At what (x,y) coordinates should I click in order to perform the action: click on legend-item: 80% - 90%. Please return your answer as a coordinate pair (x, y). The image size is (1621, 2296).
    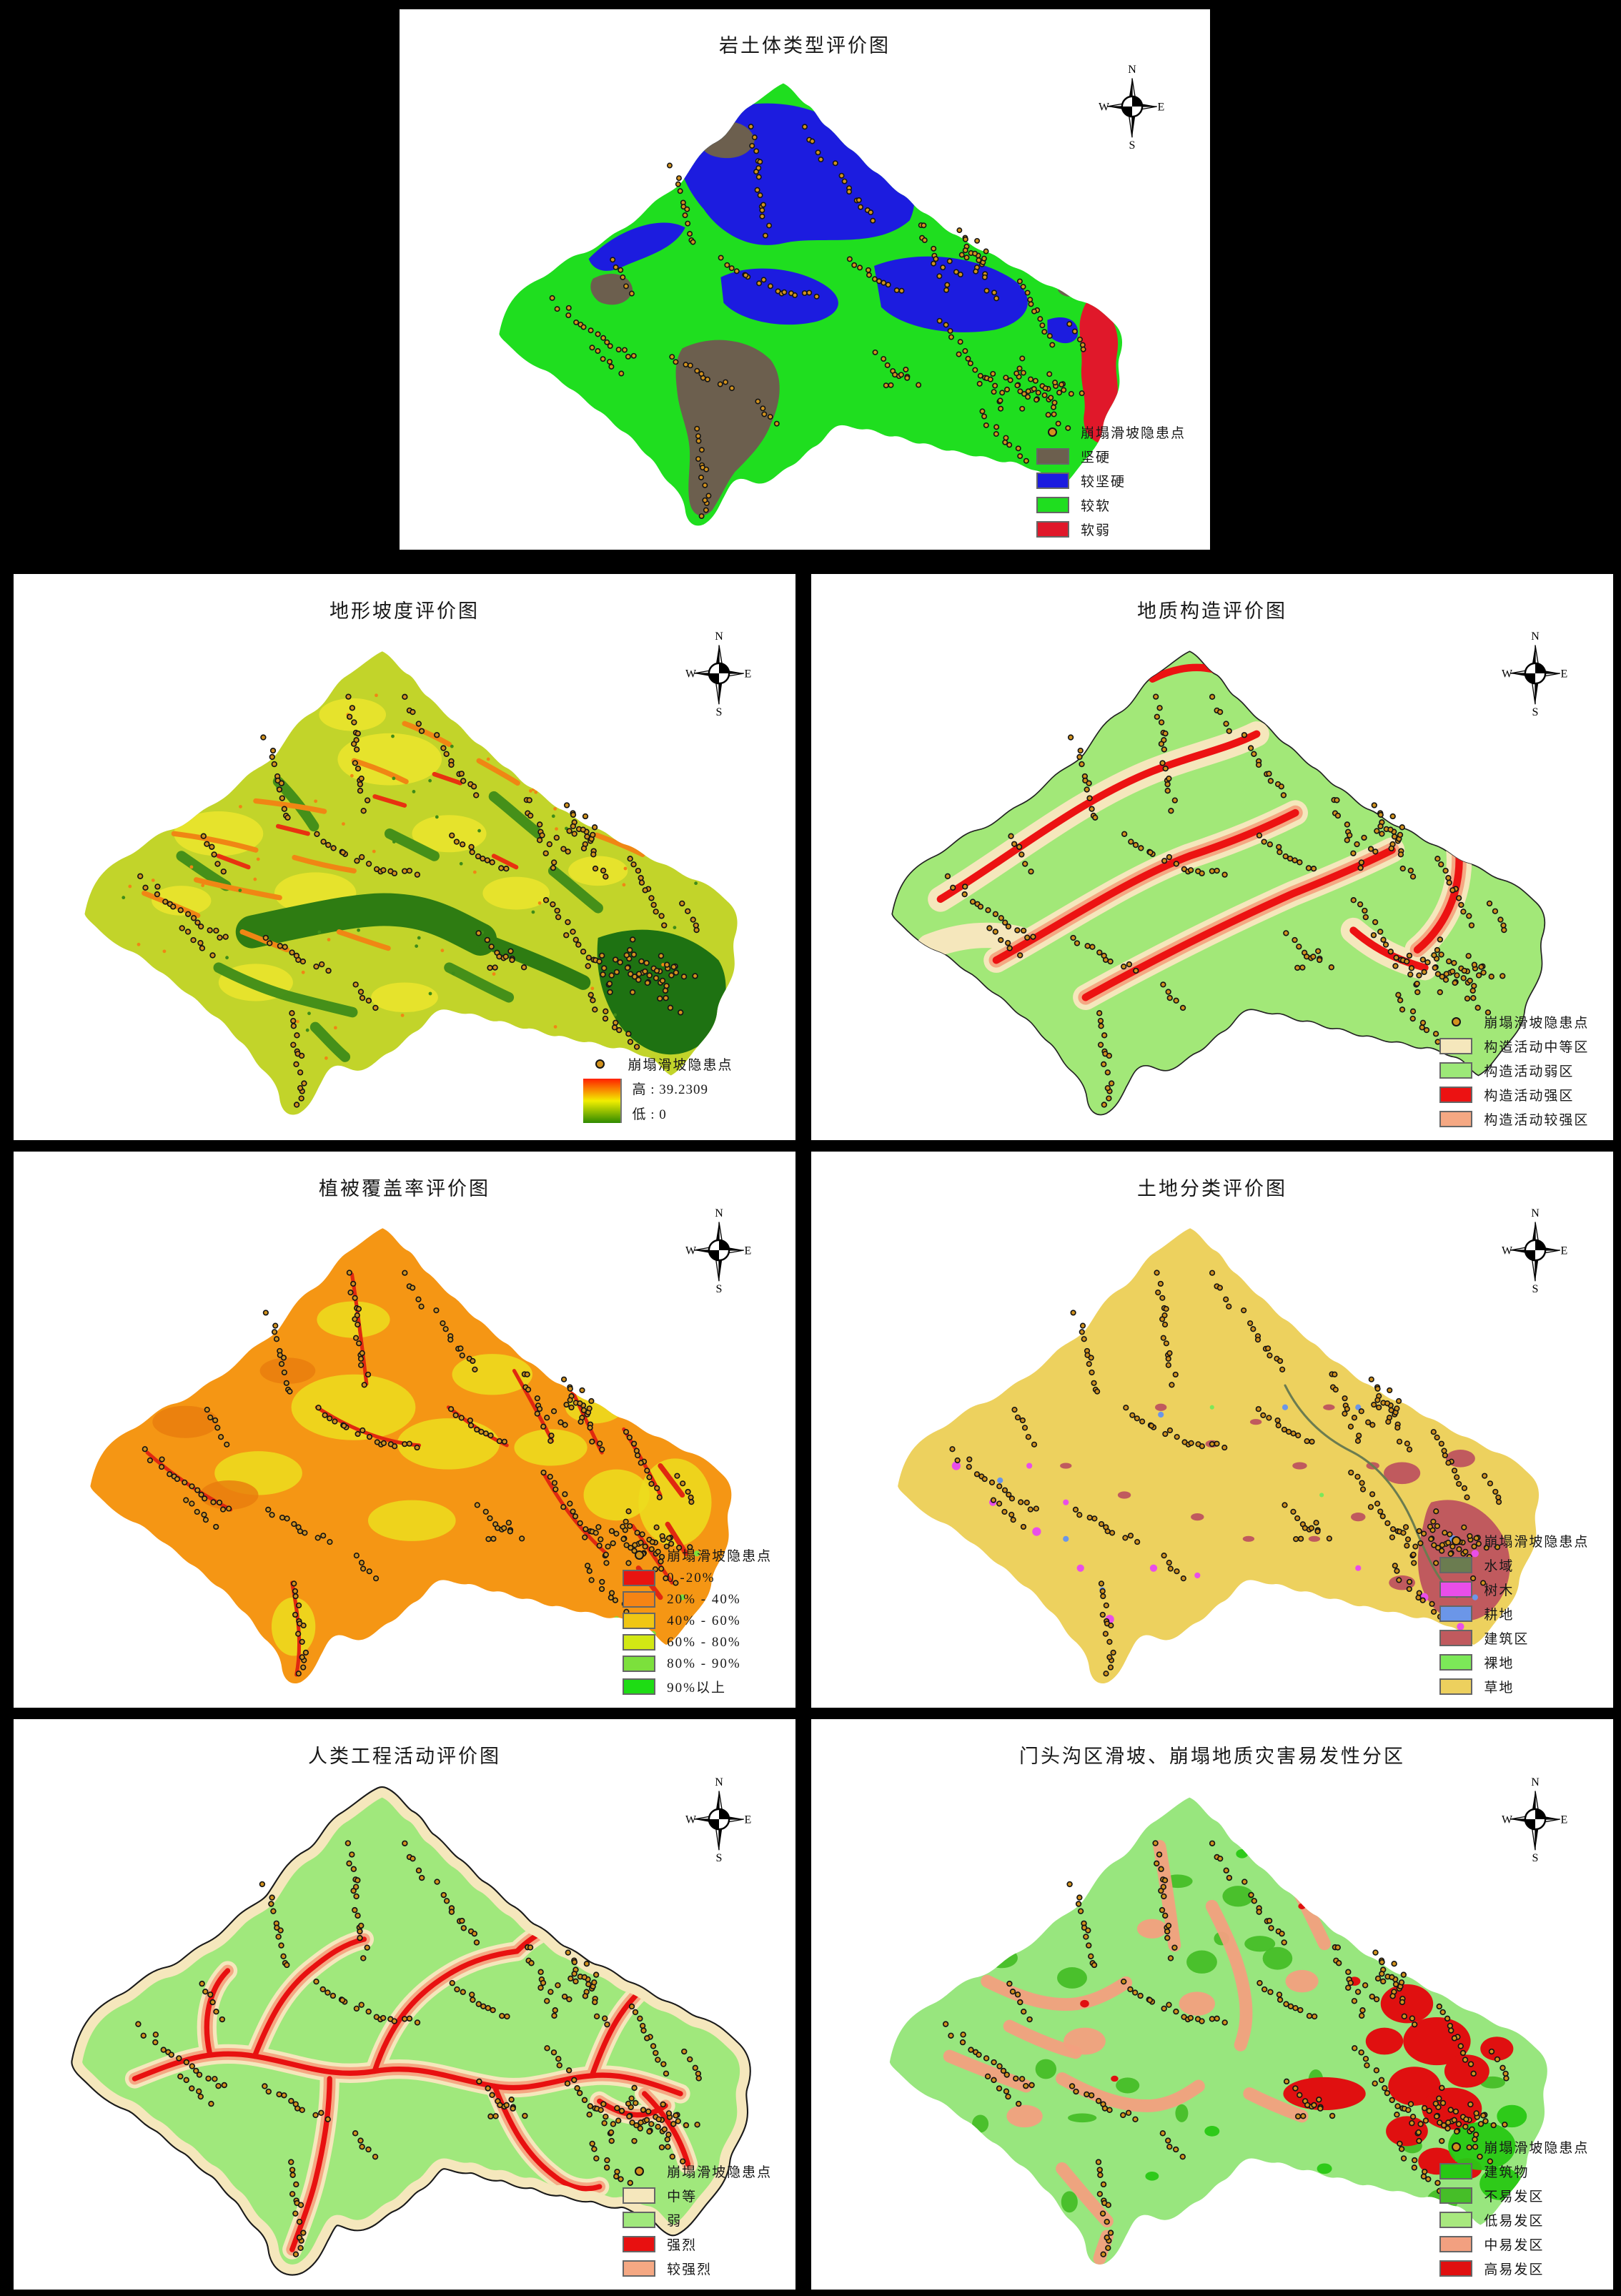
    Looking at the image, I should click on (697, 1664).